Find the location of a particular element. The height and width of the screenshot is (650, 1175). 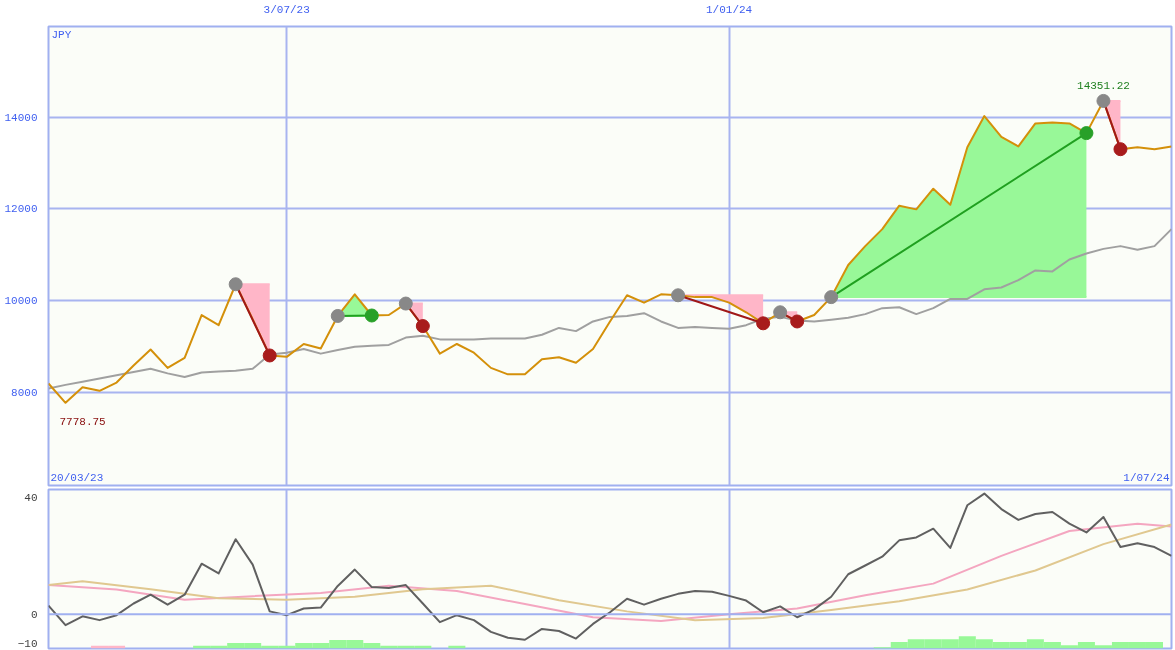

y-tick-label: 14000 is located at coordinates (21, 117).